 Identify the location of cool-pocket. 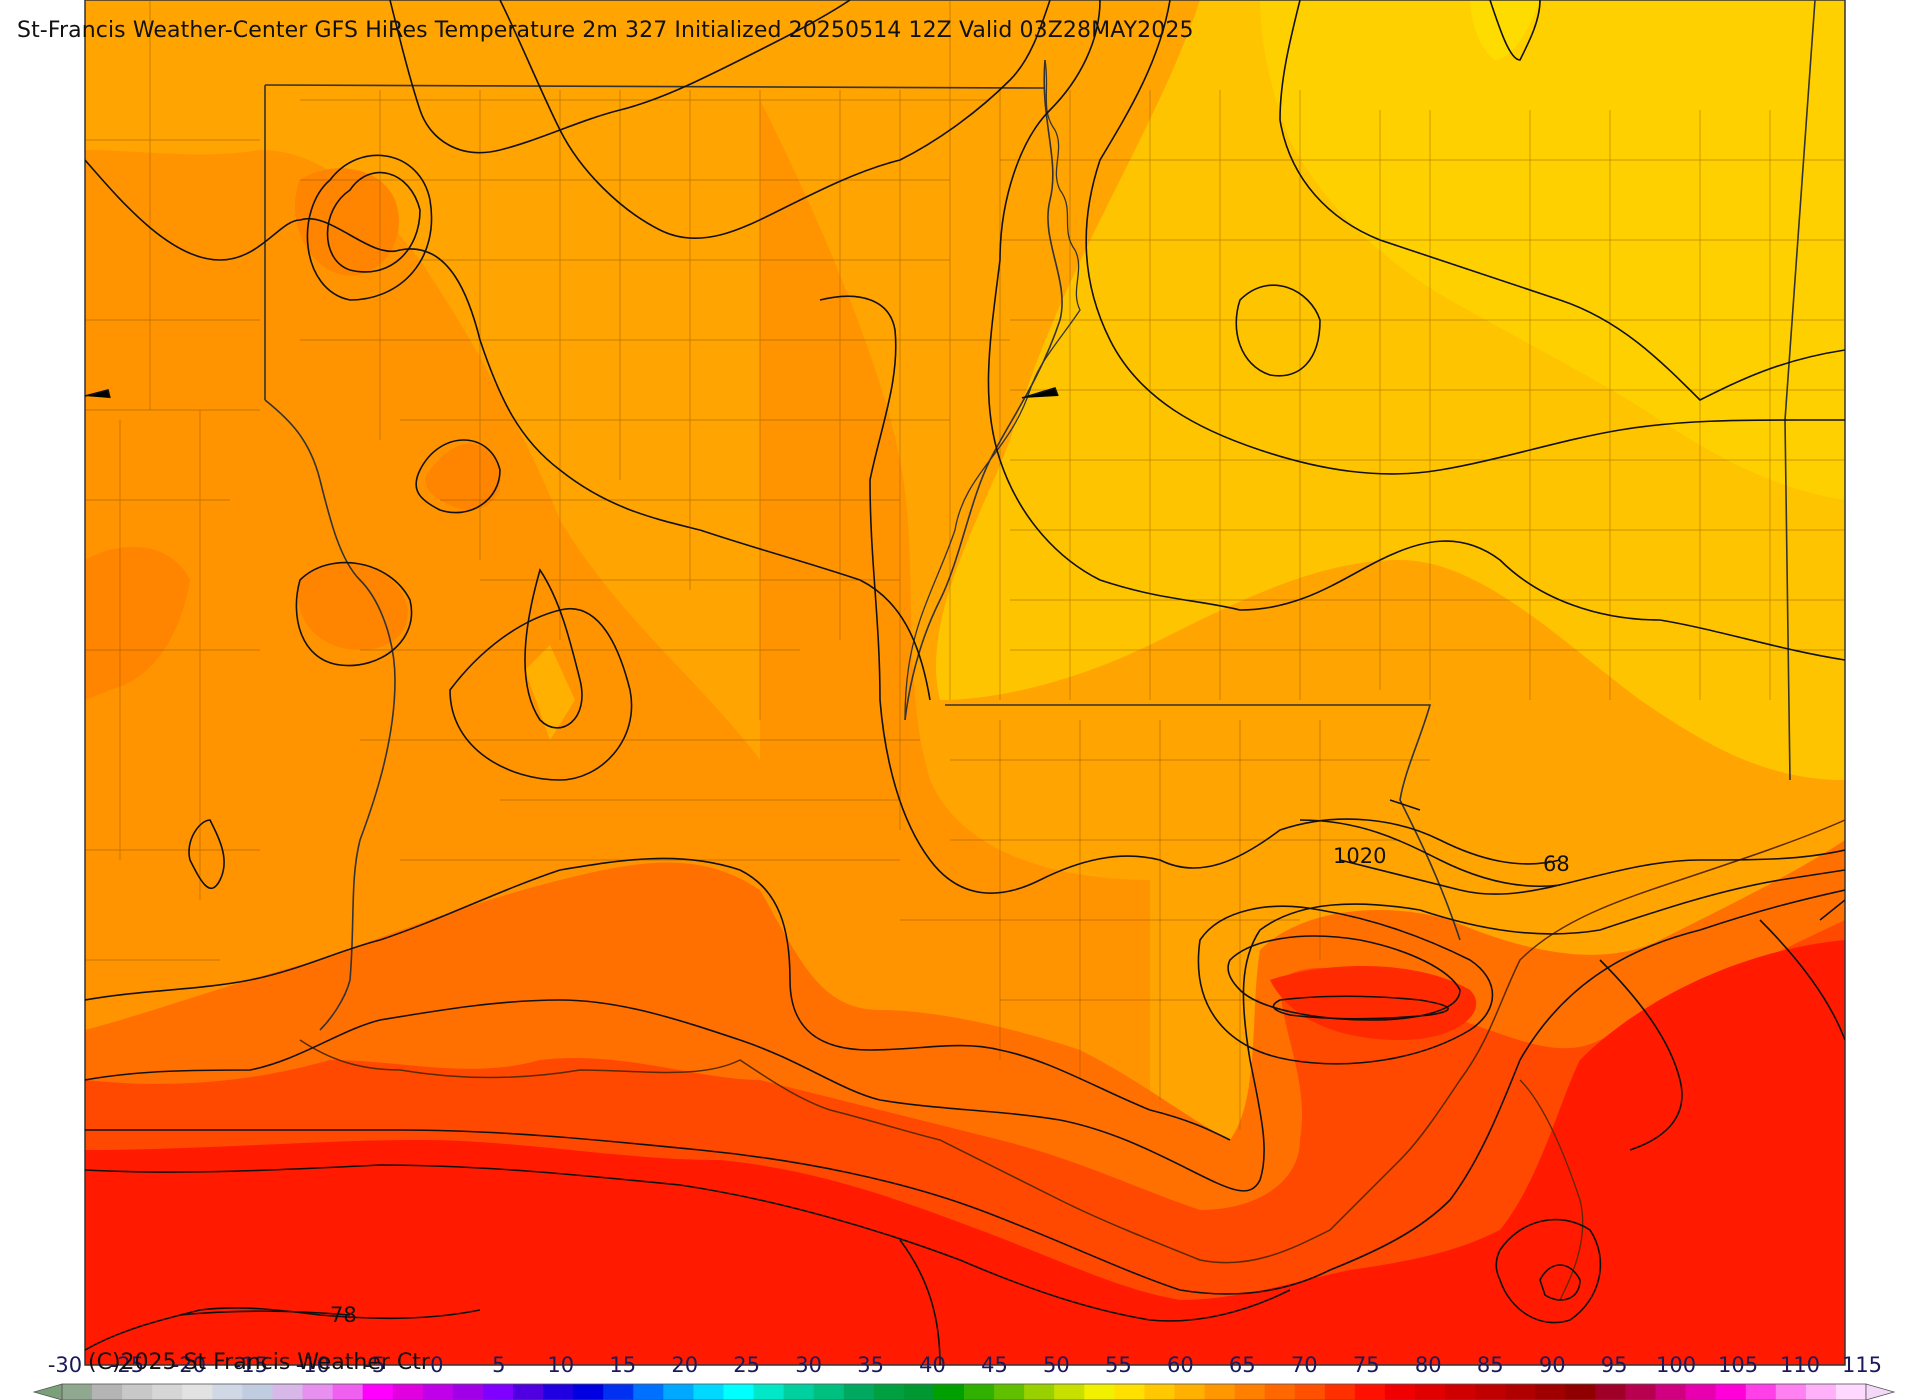
(550, 692).